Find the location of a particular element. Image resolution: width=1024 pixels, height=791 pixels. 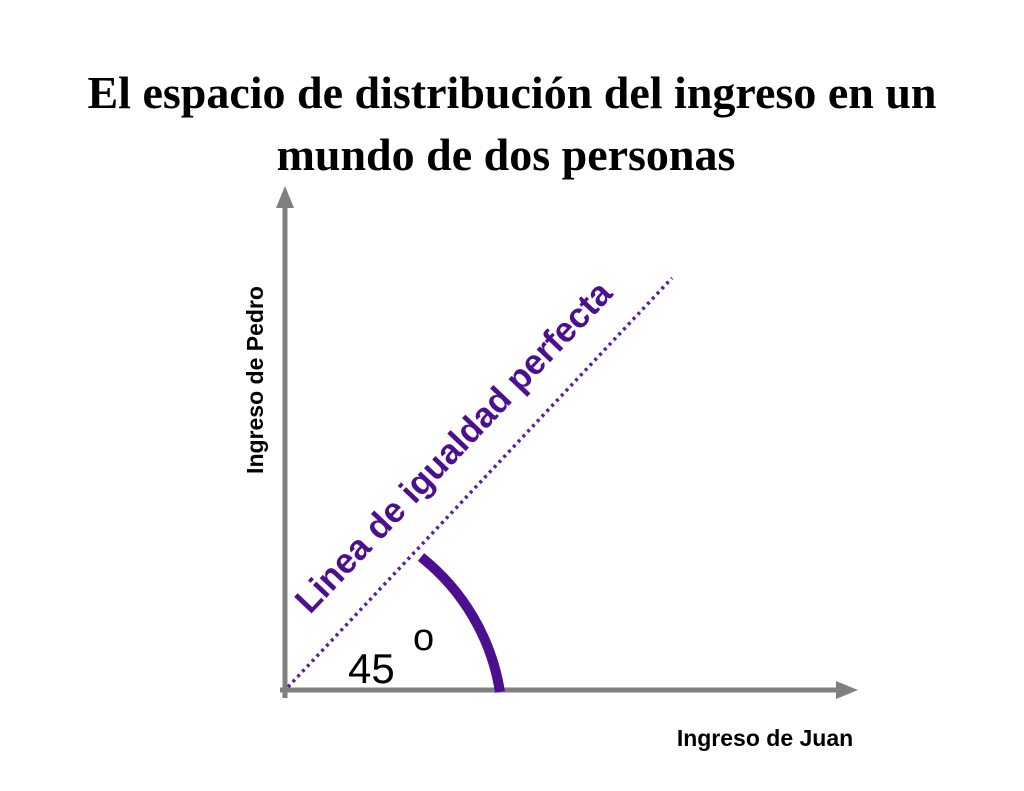

y-axis-label: Ingreso de Pedro is located at coordinates (255, 380).